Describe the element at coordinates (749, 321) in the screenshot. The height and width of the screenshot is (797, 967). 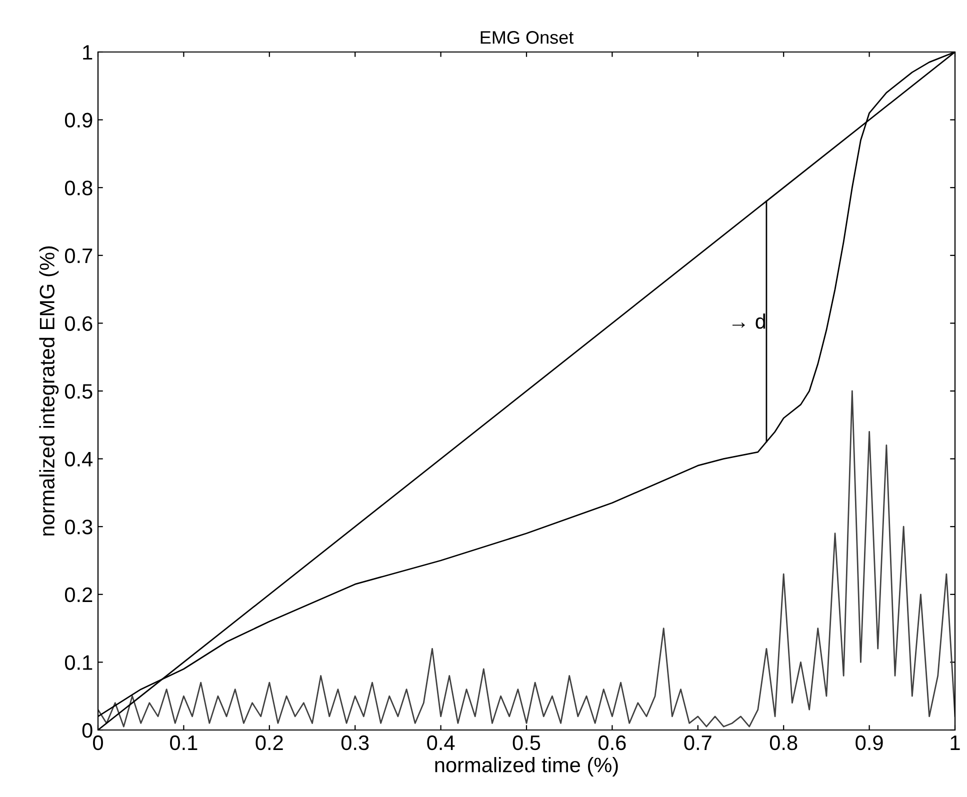
I see `annotation: → d` at that location.